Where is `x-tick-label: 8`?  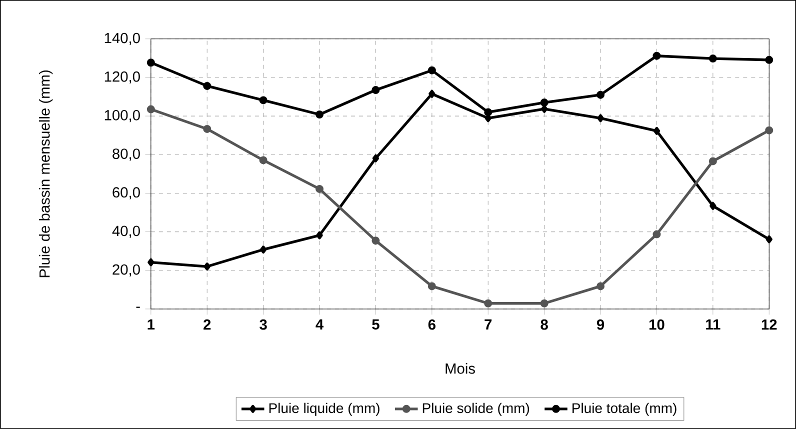 x-tick-label: 8 is located at coordinates (544, 324).